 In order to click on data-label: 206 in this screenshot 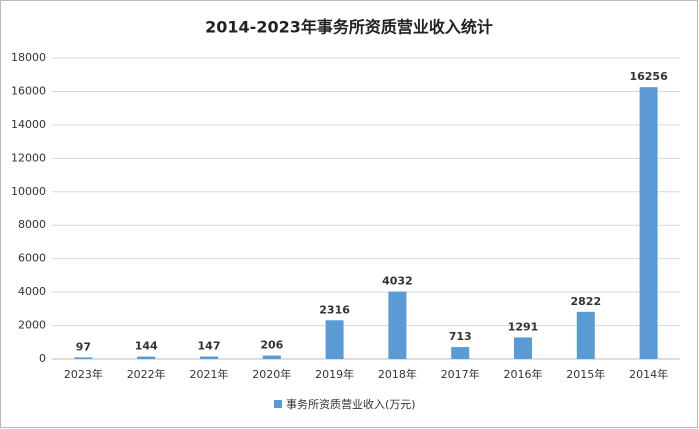, I will do `click(271, 345)`.